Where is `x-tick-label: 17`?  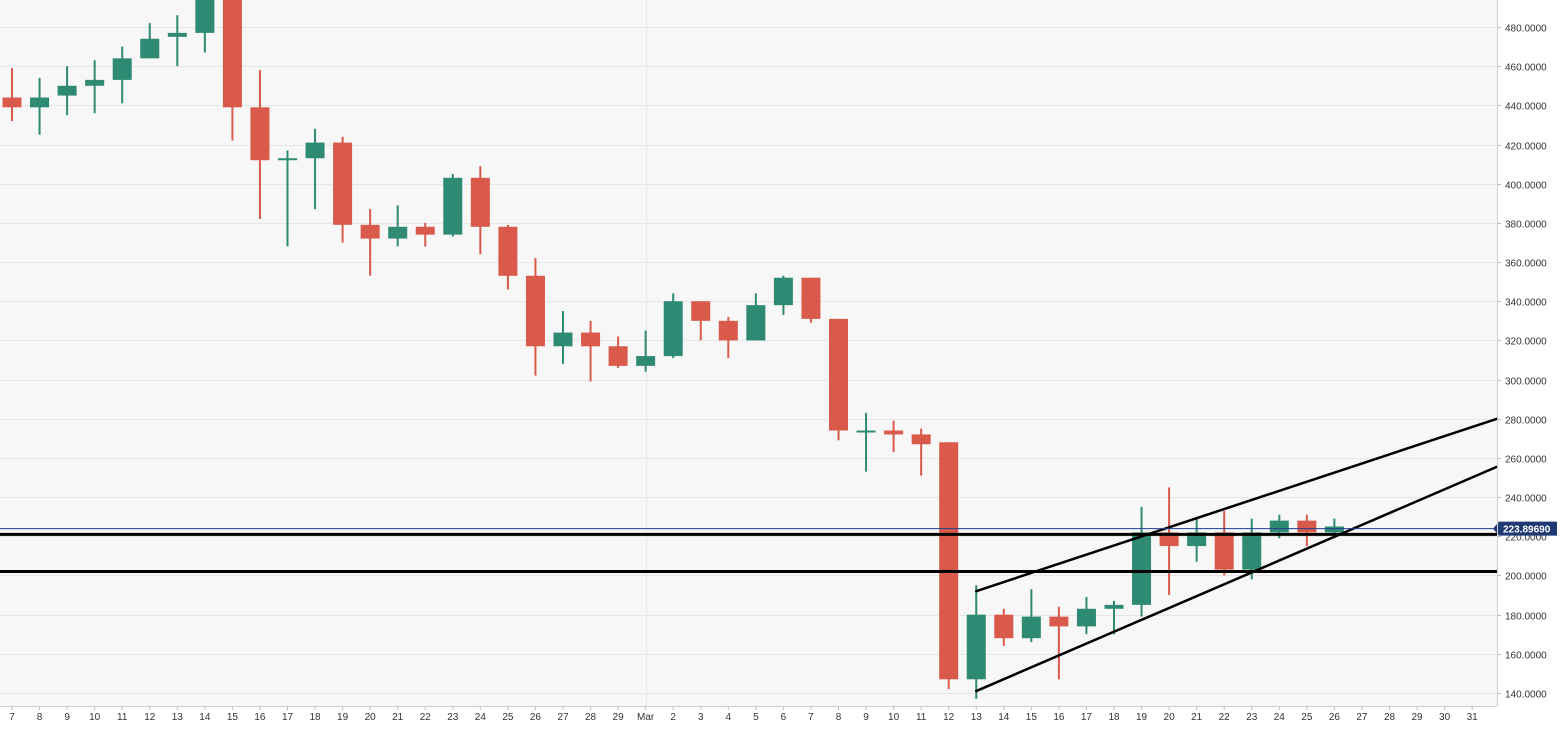
x-tick-label: 17 is located at coordinates (1087, 717).